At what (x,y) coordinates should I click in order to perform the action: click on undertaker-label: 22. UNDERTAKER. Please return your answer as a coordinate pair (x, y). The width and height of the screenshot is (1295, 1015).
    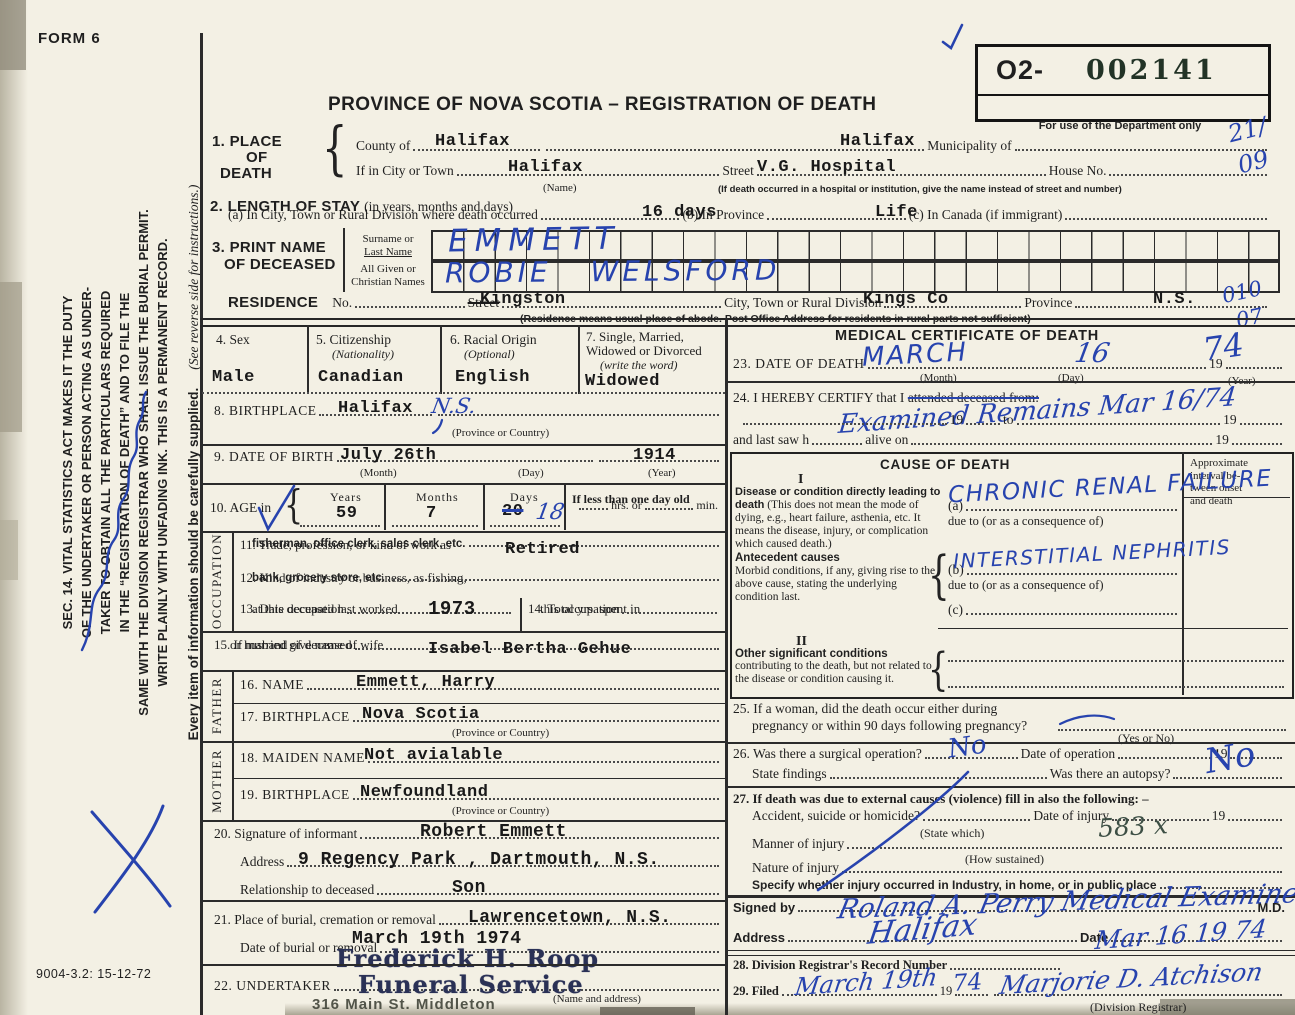
    Looking at the image, I should click on (272, 985).